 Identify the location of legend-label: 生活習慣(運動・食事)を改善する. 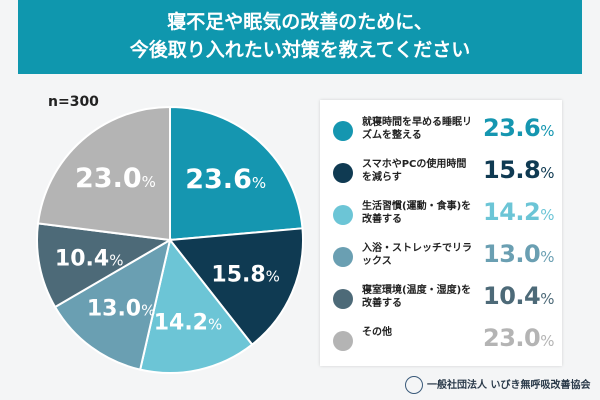
(417, 213).